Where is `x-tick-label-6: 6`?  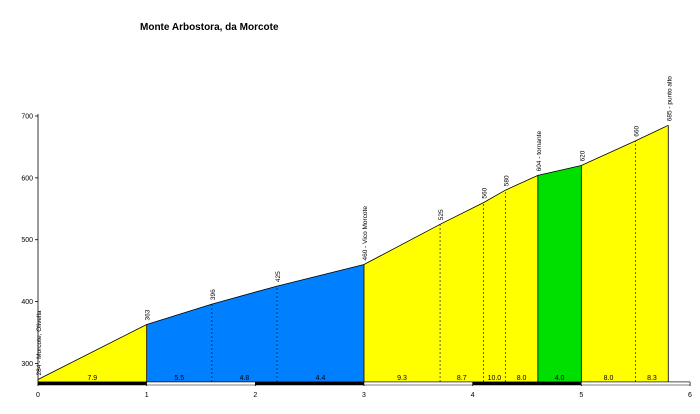
x-tick-label-6: 6 is located at coordinates (690, 395).